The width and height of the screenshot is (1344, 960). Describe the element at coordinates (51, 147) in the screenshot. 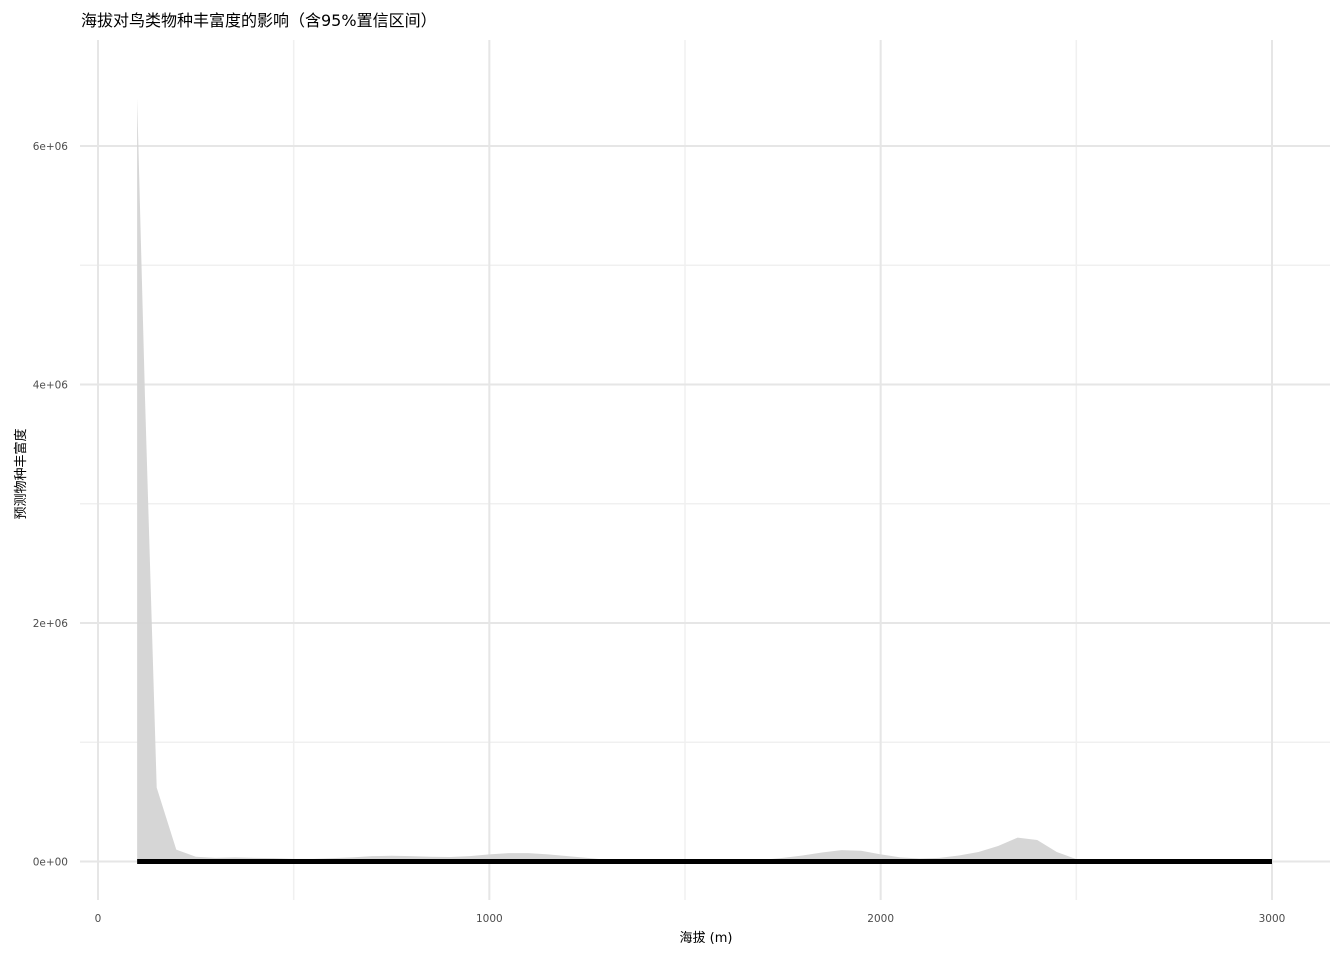

I see `y-tick-label: 6e+06` at that location.